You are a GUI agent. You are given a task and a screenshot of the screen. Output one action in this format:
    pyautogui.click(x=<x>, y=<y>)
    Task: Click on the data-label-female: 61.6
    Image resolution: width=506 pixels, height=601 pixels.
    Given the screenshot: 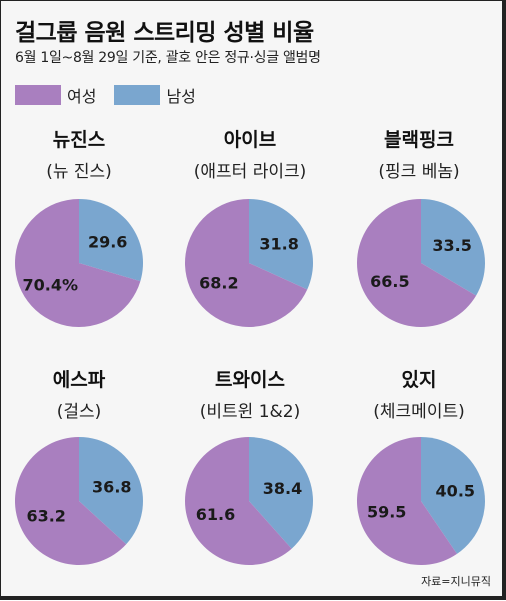 What is the action you would take?
    pyautogui.click(x=215, y=514)
    